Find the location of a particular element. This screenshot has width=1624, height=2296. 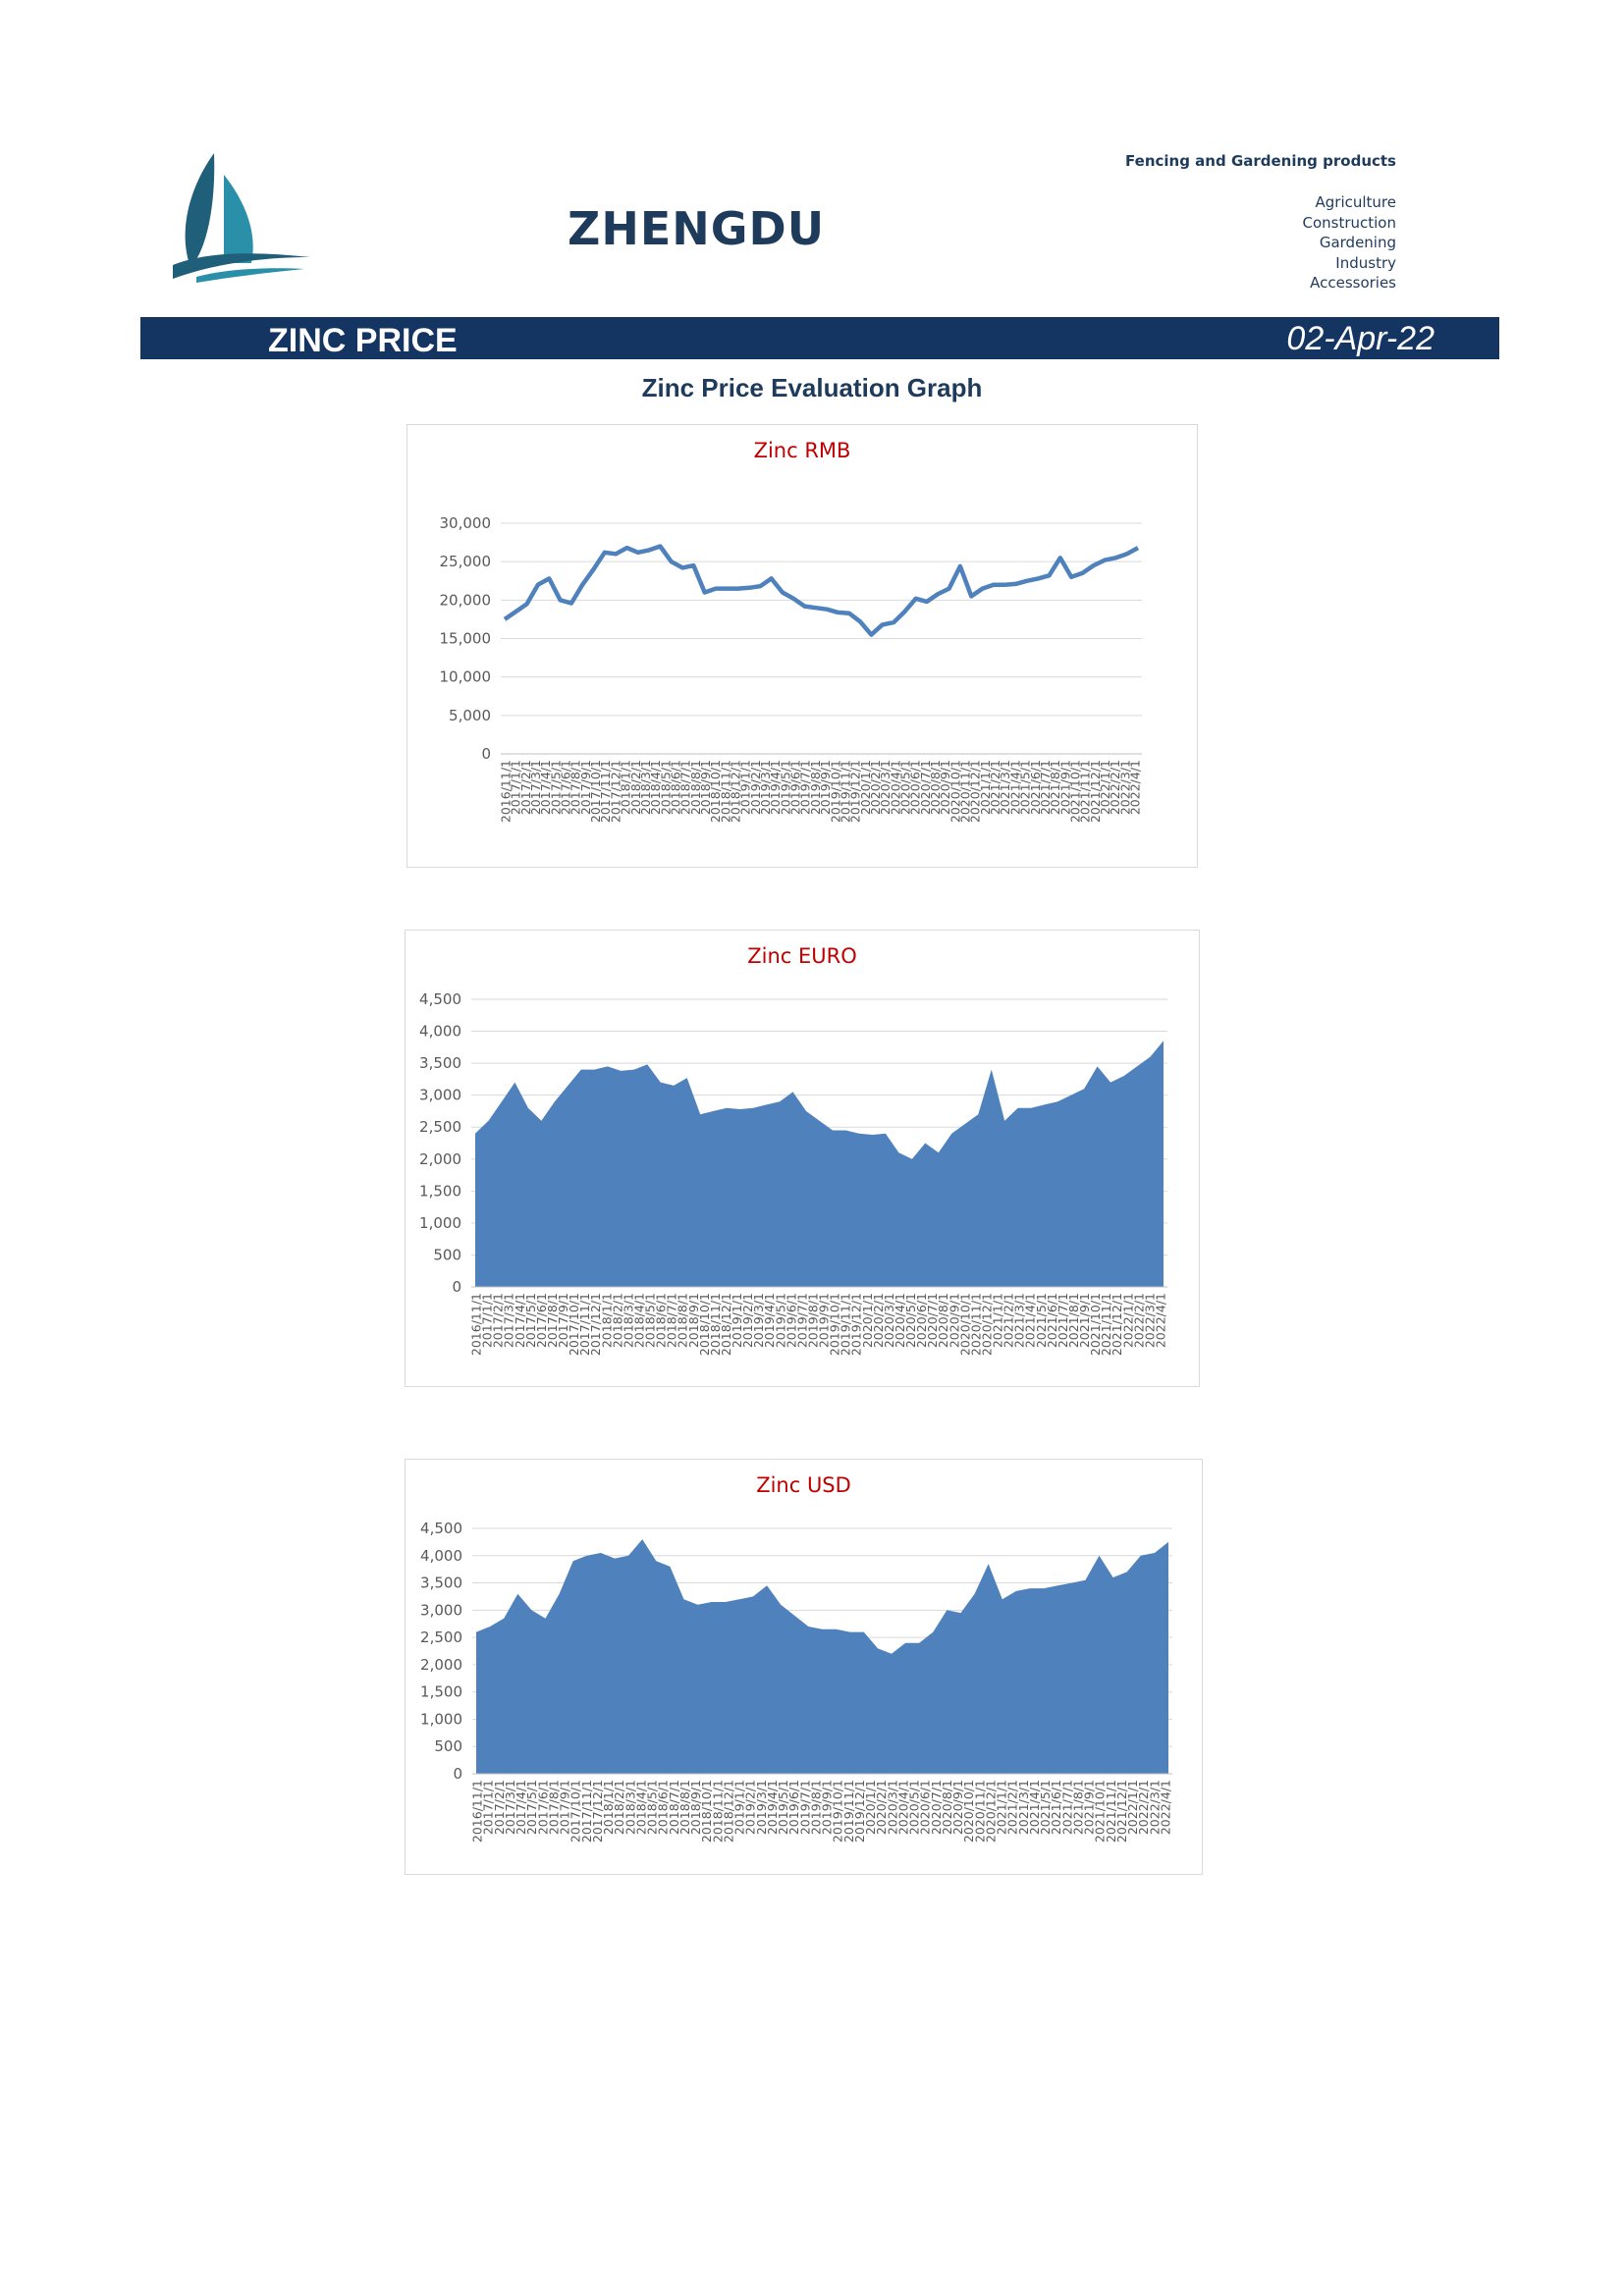

x-tick-label: 2017/6/1 is located at coordinates (541, 1321).